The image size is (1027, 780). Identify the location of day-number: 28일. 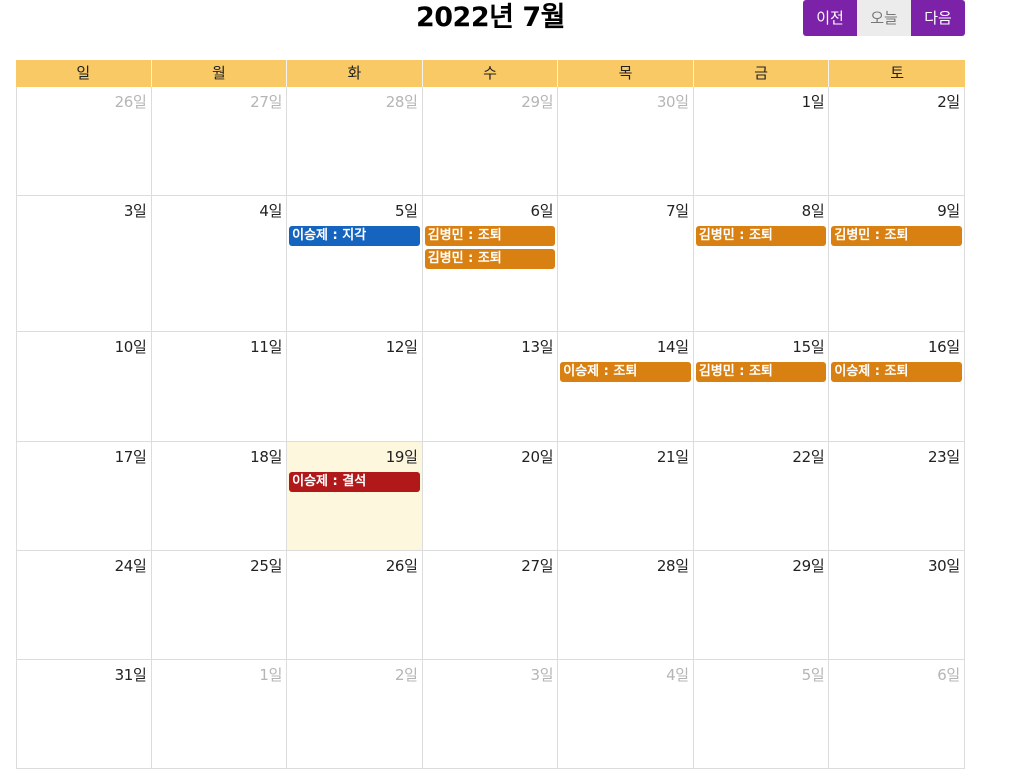
(672, 566).